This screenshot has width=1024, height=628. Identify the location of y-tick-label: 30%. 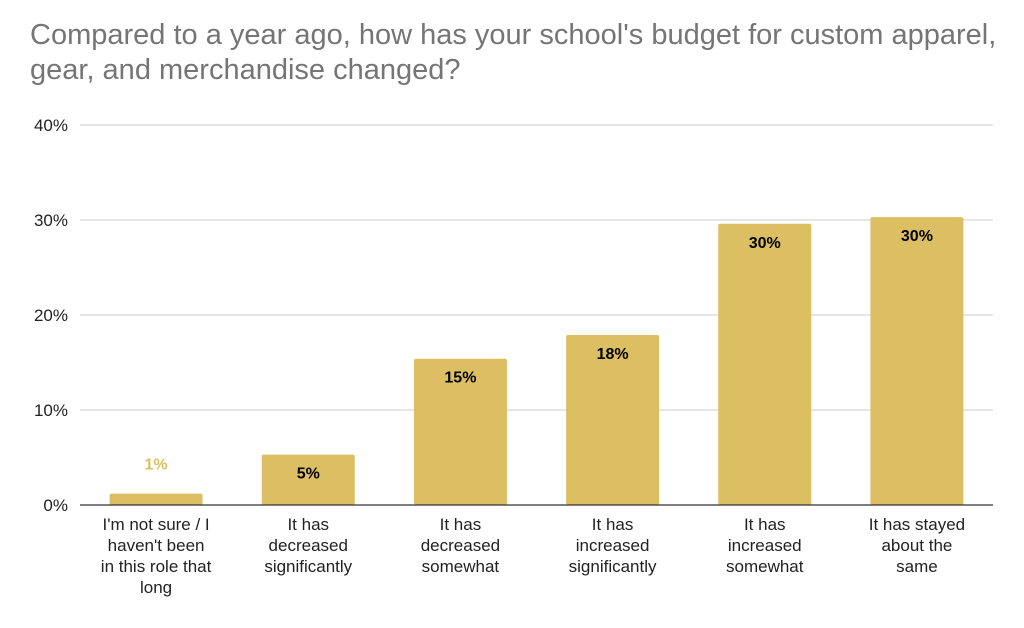
(51, 220).